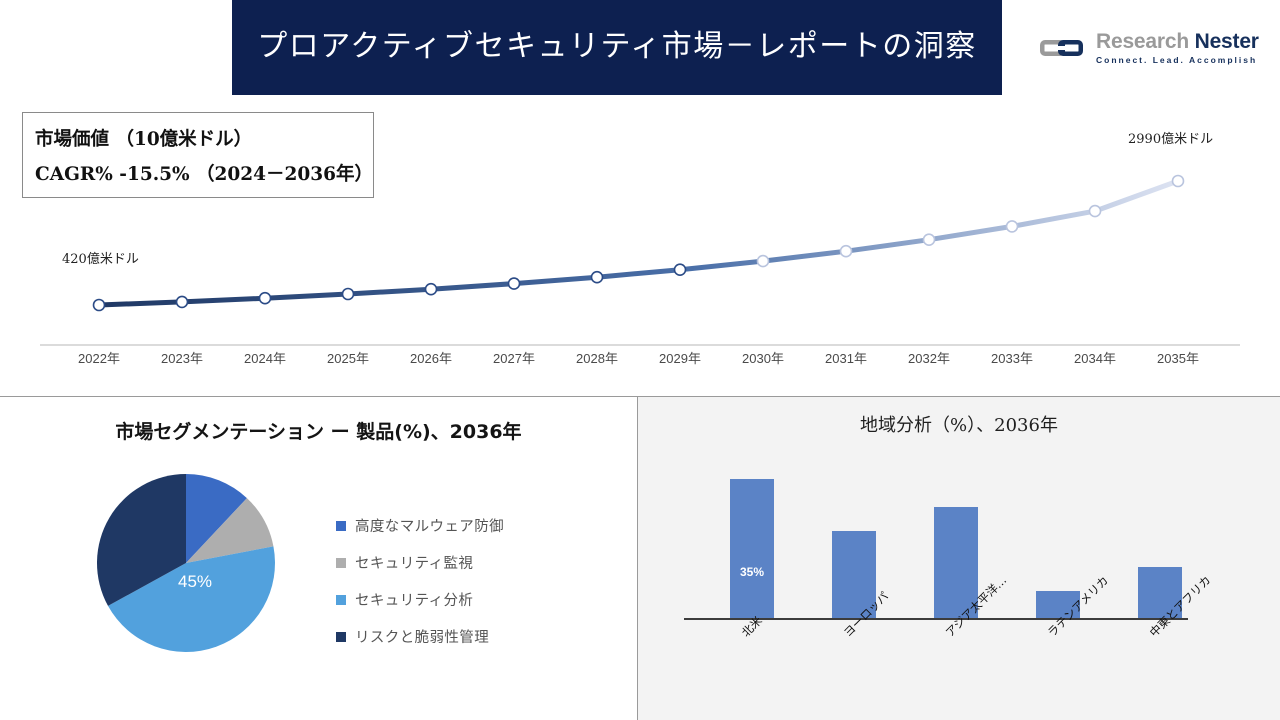 The width and height of the screenshot is (1280, 720). Describe the element at coordinates (204, 174) in the screenshot. I see `cagr-label: CAGR% -15.5% （2024－2036年）` at that location.